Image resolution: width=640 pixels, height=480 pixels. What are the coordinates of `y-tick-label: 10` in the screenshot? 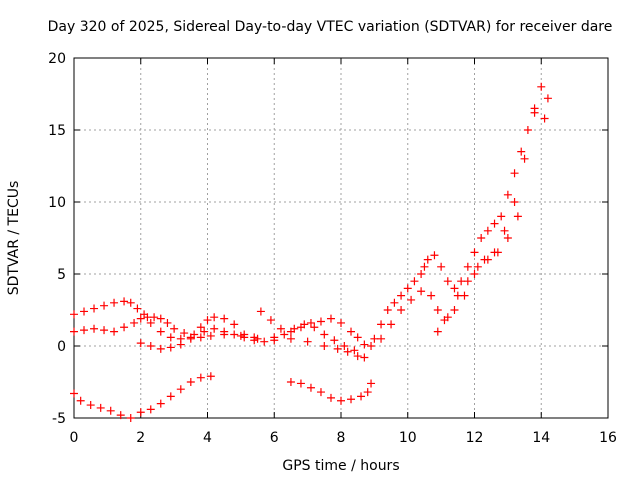 It's located at (57, 203).